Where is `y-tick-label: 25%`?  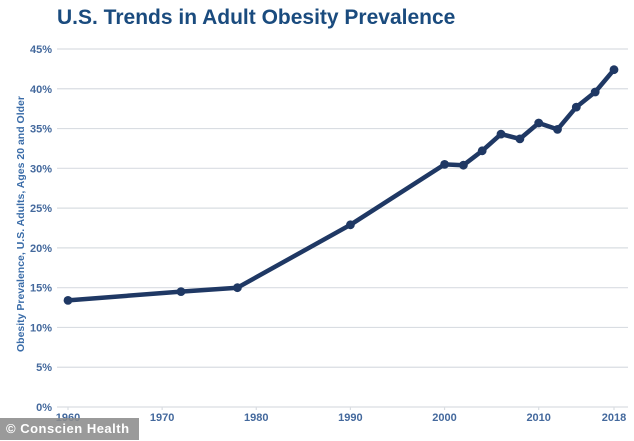
y-tick-label: 25% is located at coordinates (41, 209).